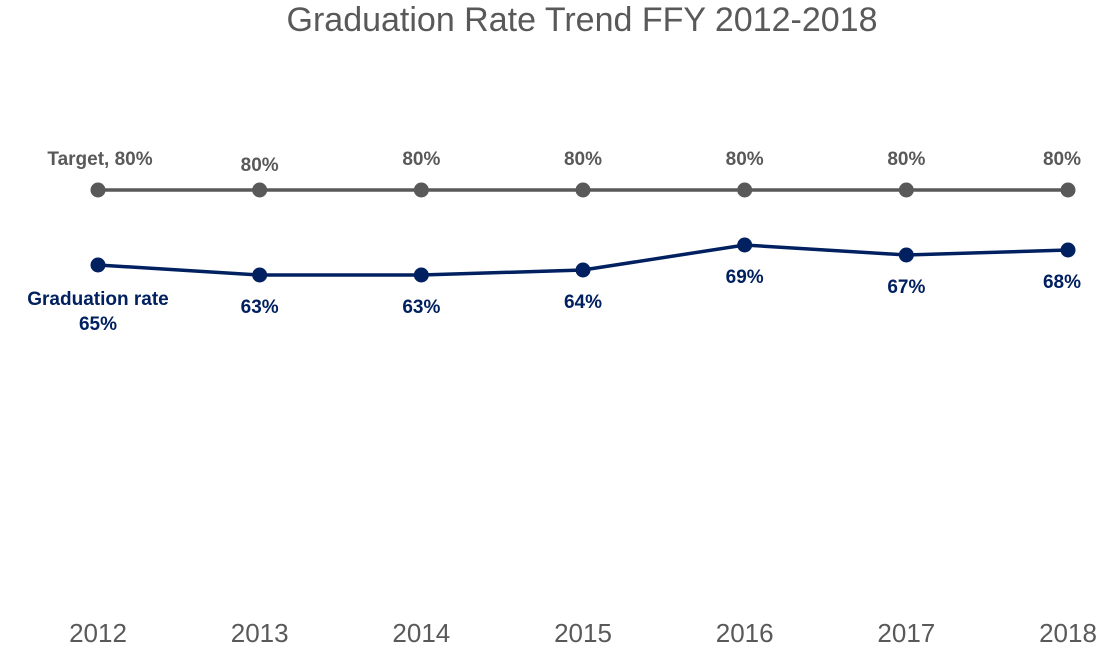 This screenshot has width=1109, height=651. Describe the element at coordinates (97, 299) in the screenshot. I see `series-label: Graduation rate` at that location.